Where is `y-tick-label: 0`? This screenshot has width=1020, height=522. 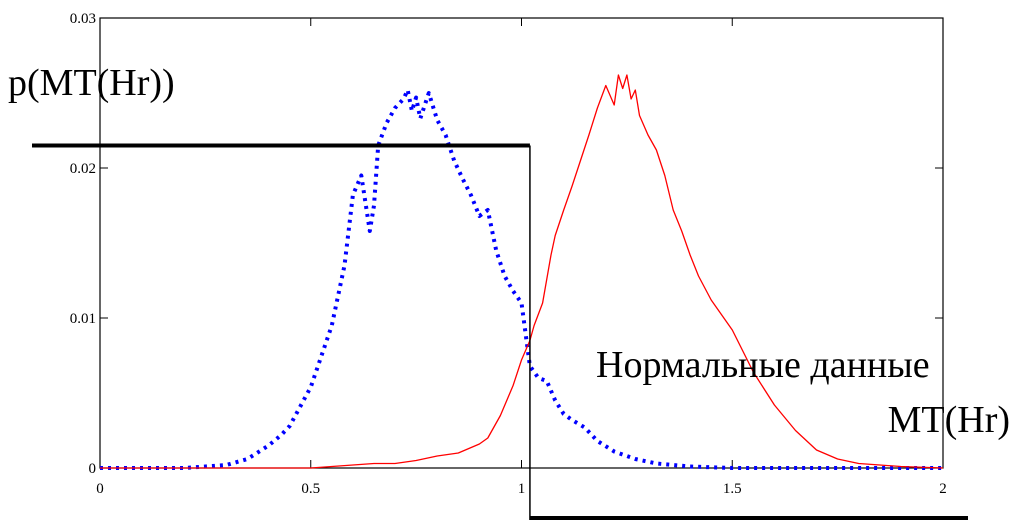
y-tick-label: 0 is located at coordinates (93, 469).